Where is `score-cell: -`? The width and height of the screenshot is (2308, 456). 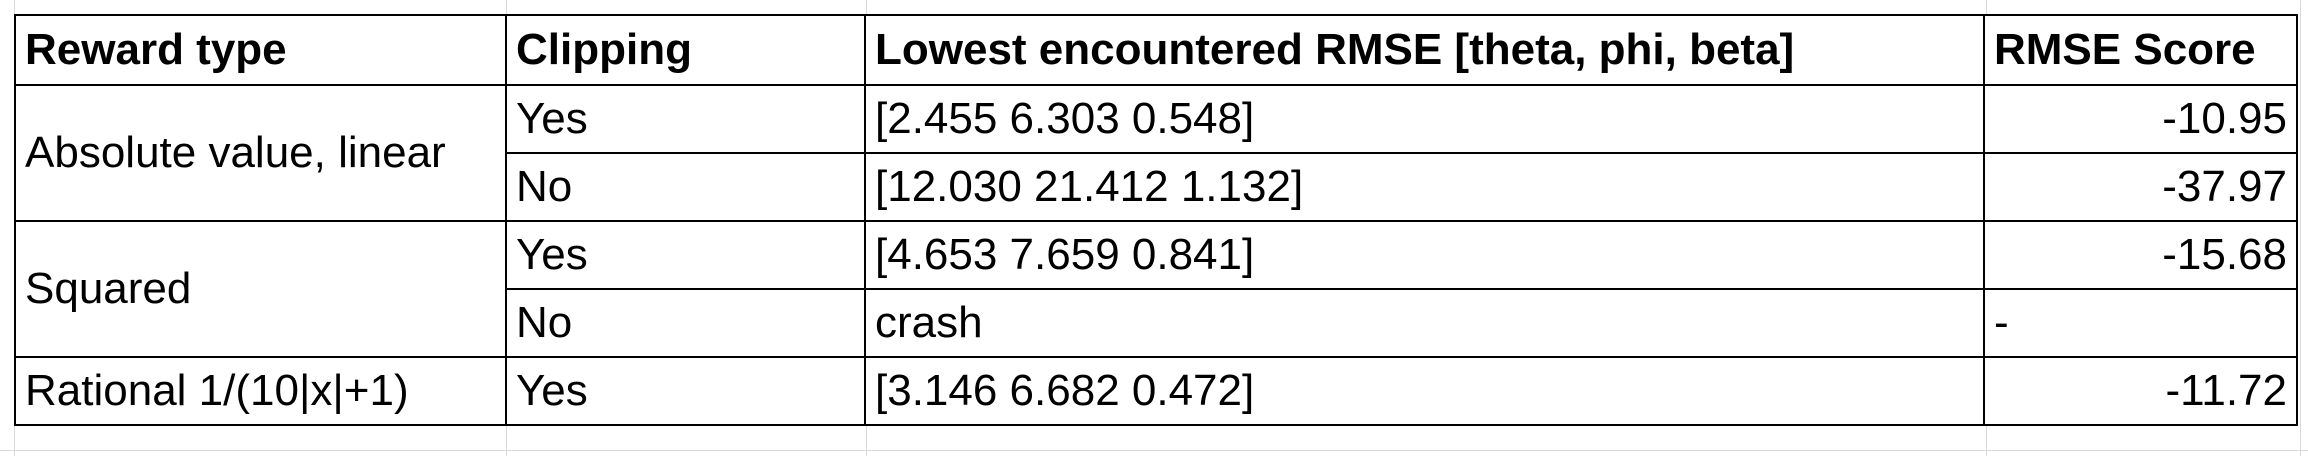
score-cell: - is located at coordinates (2140, 323).